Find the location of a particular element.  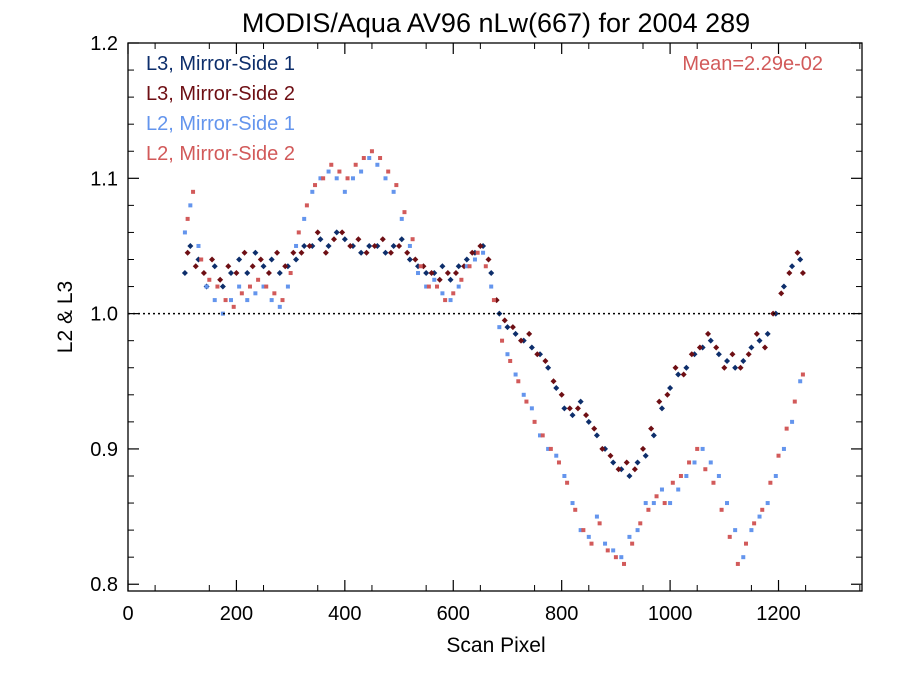

x-tick-label: 200 is located at coordinates (236, 614).